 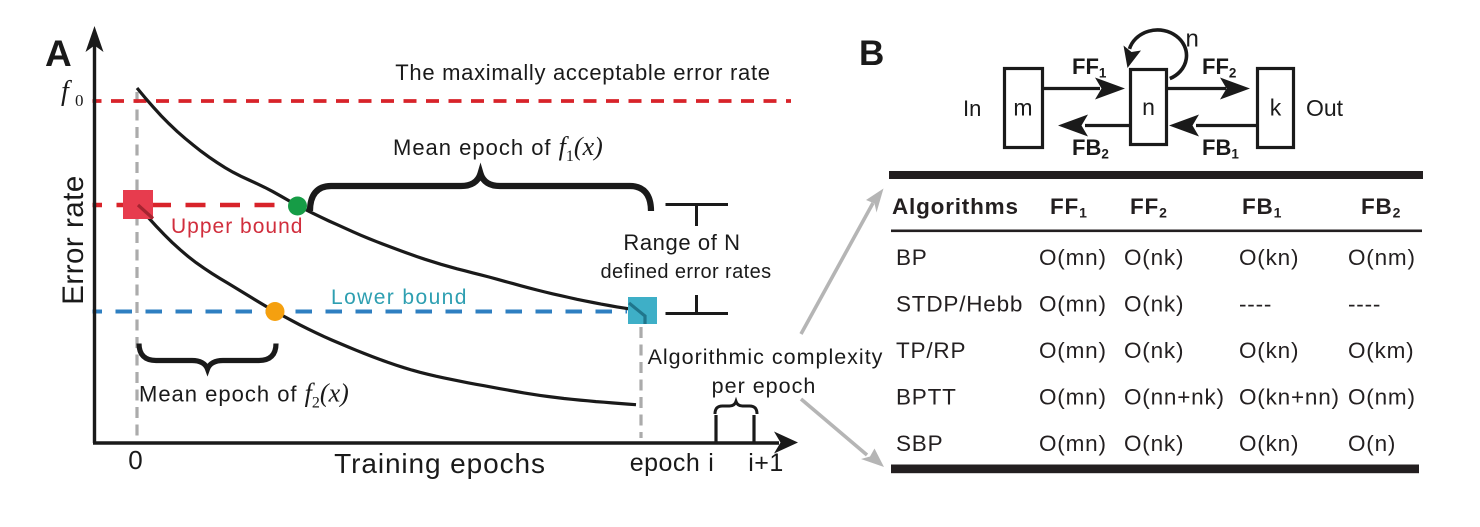 What do you see at coordinates (1276, 108) in the screenshot?
I see `svg-text: k` at bounding box center [1276, 108].